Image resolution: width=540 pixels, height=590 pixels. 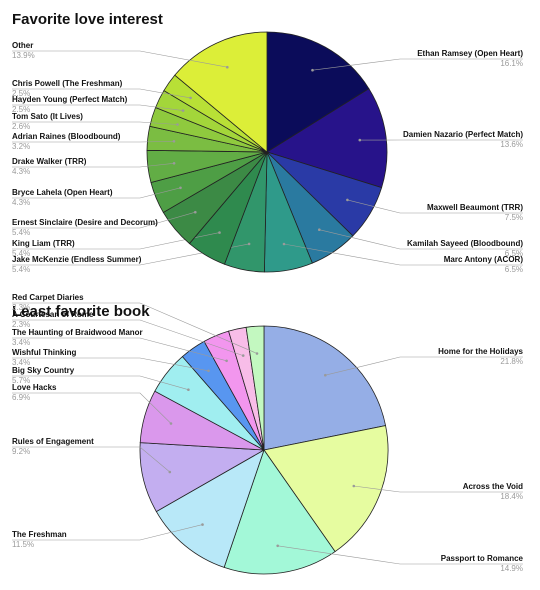 What do you see at coordinates (43, 243) in the screenshot?
I see `slice-label: King Liam (TRR)` at bounding box center [43, 243].